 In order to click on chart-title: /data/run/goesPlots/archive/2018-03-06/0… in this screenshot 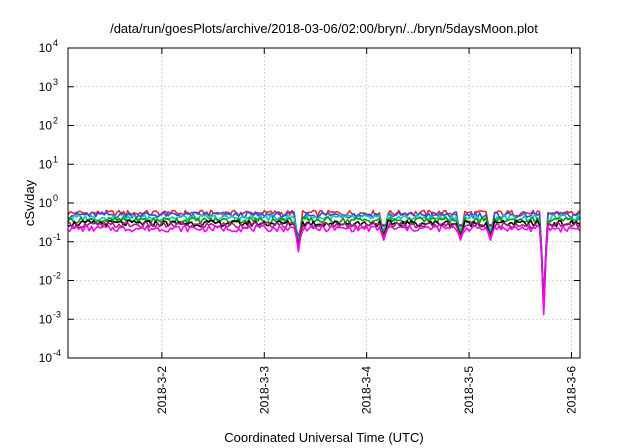, I will do `click(324, 28)`.